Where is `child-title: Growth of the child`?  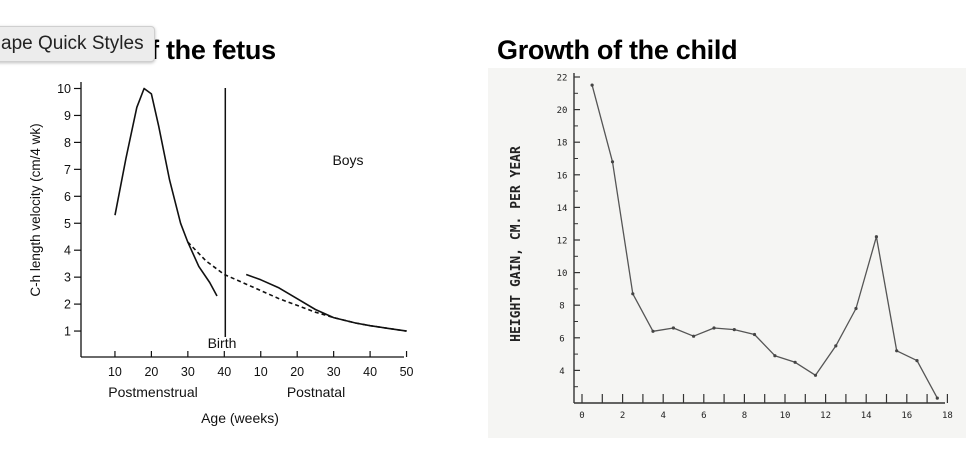
child-title: Growth of the child is located at coordinates (617, 50).